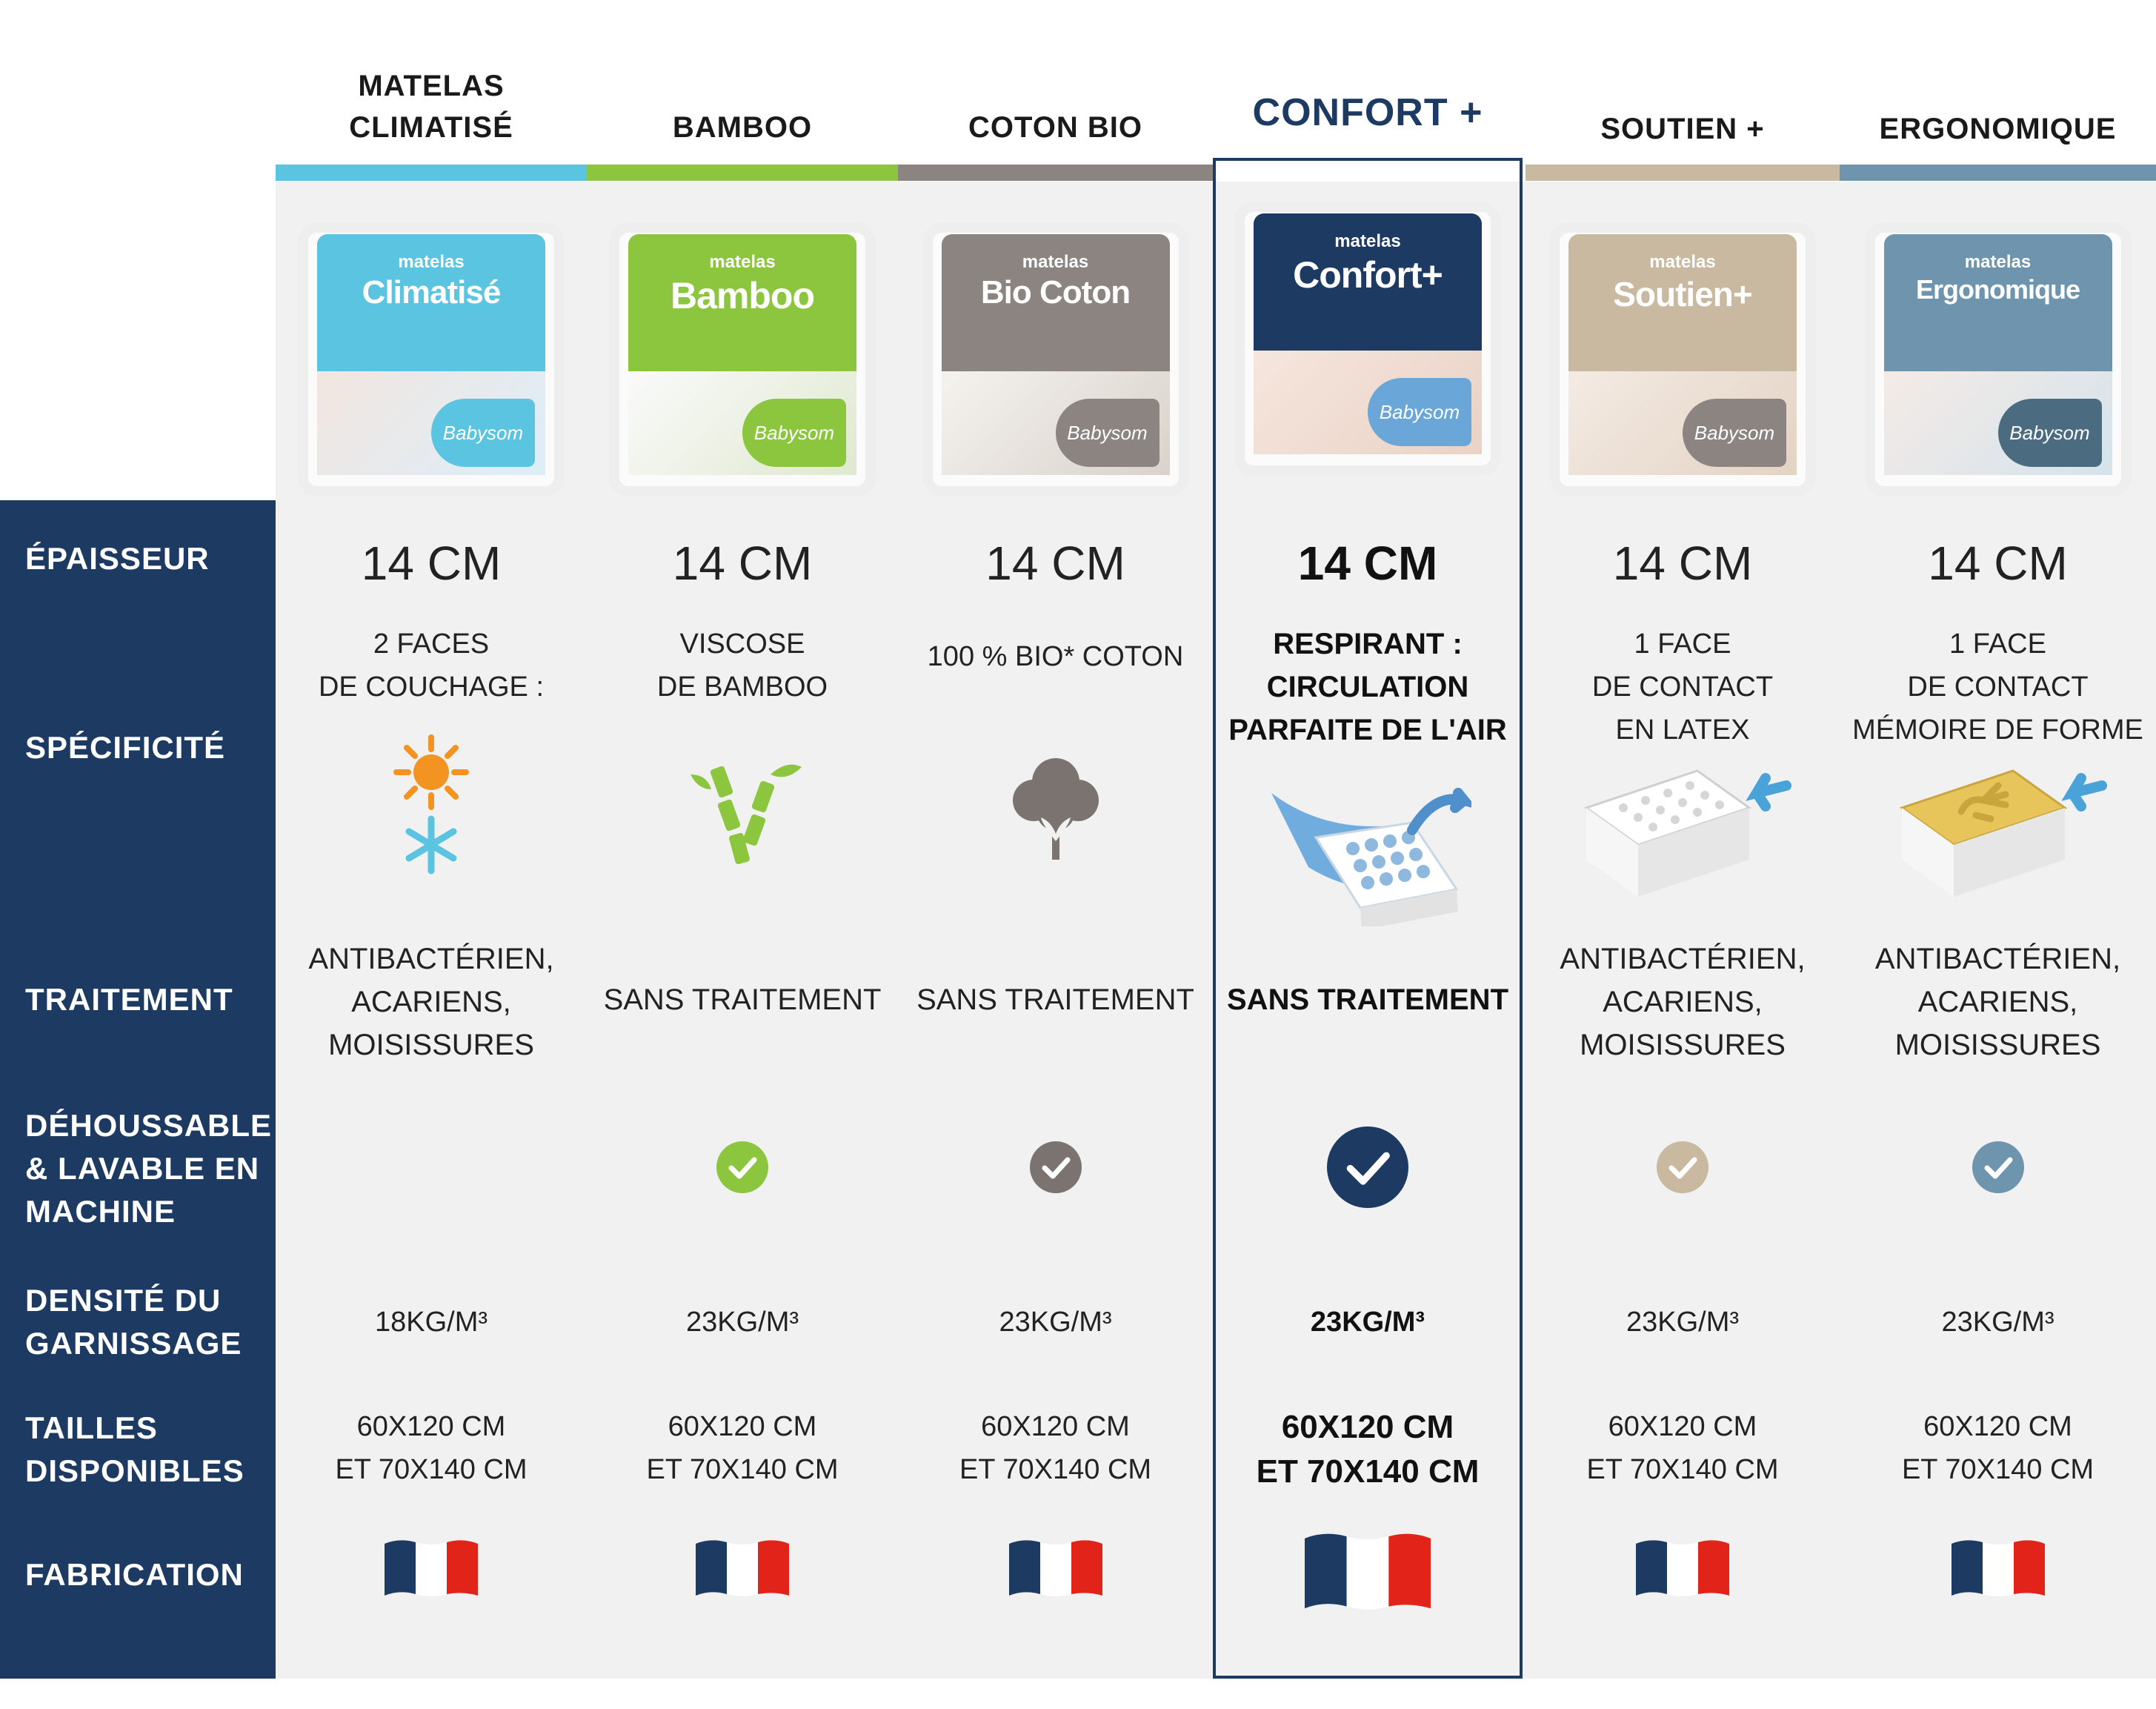  Describe the element at coordinates (1683, 687) in the screenshot. I see `speciality-text: 1 FACE DE CONTACT EN LATEX` at that location.